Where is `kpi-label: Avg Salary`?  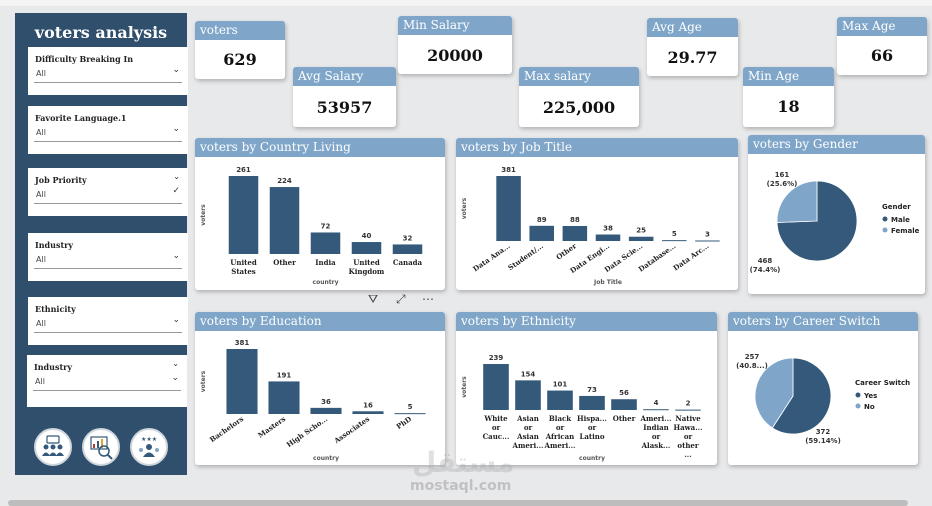 kpi-label: Avg Salary is located at coordinates (344, 76).